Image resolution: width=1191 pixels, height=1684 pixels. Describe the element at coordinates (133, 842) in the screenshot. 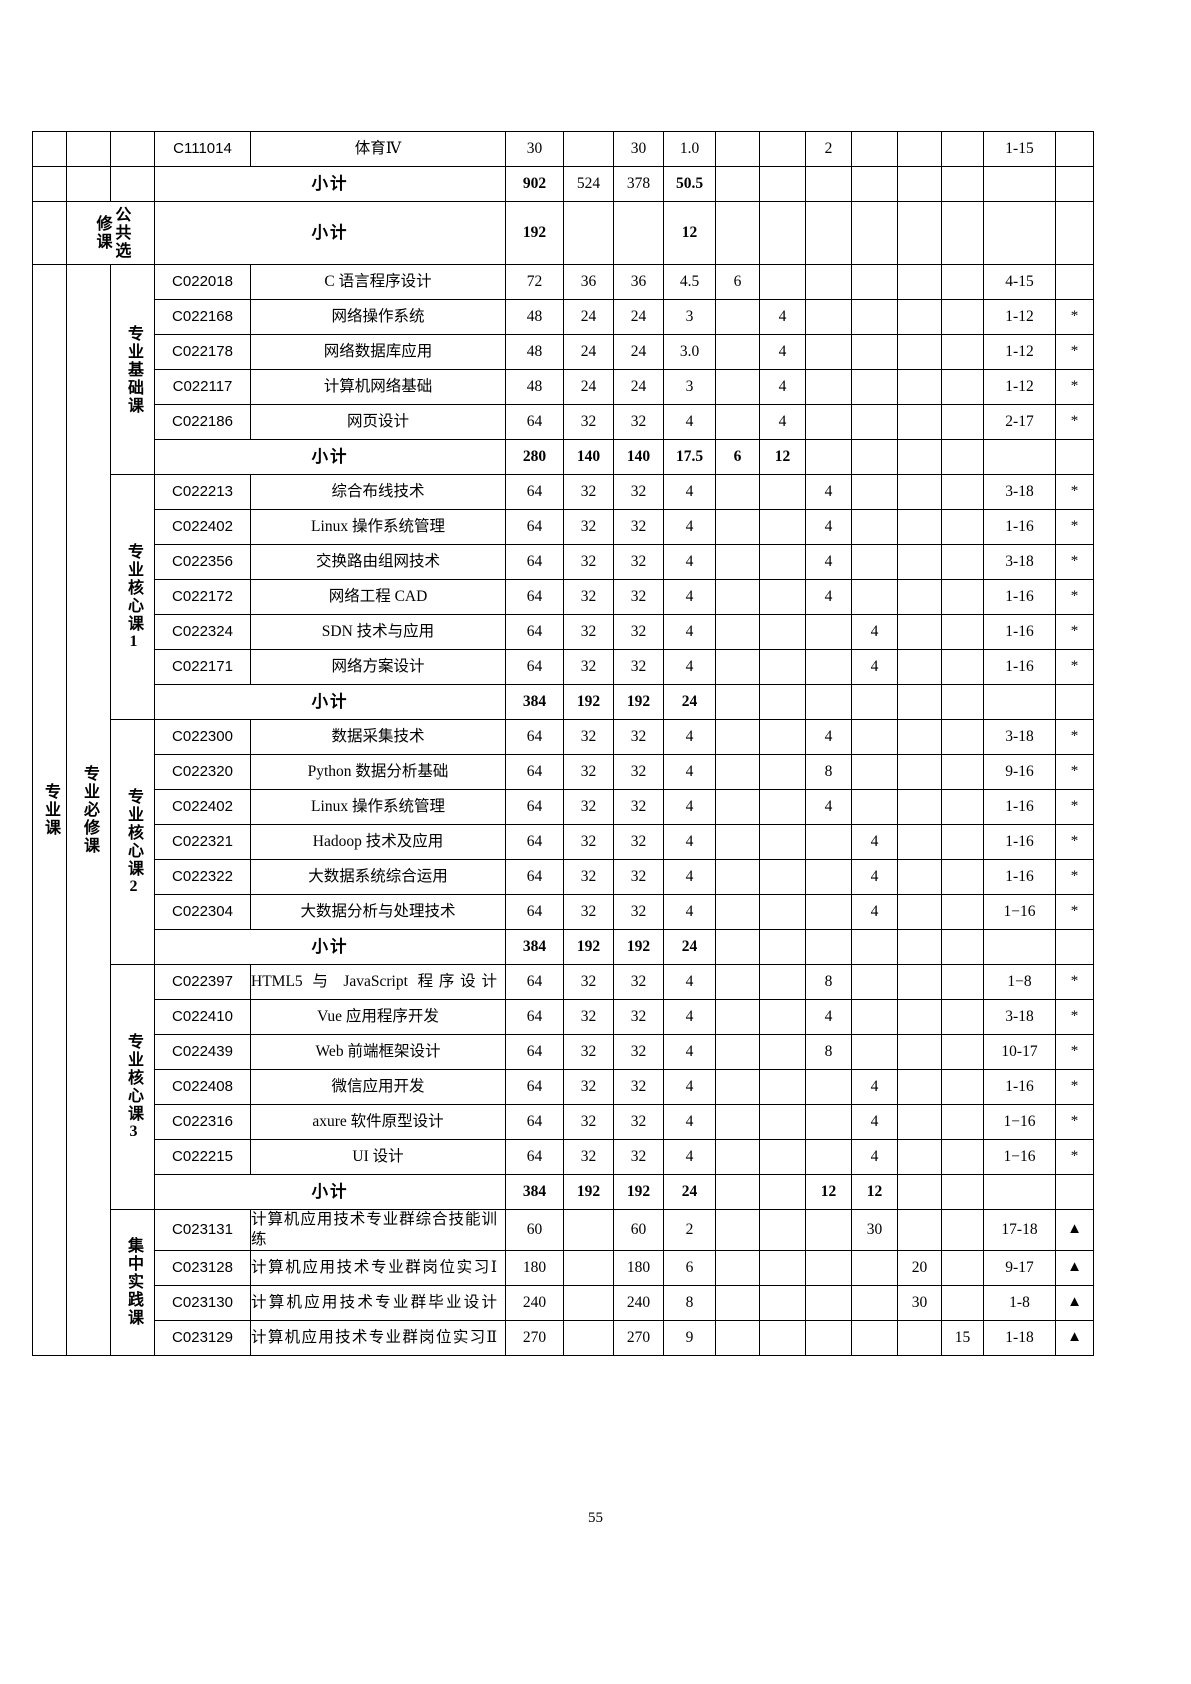

I see `category-major-core-2-label: 专业核心课2` at that location.